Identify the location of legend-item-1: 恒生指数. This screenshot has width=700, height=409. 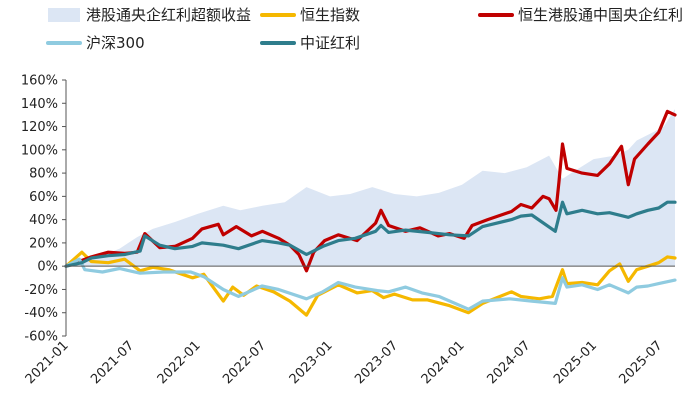
(310, 15).